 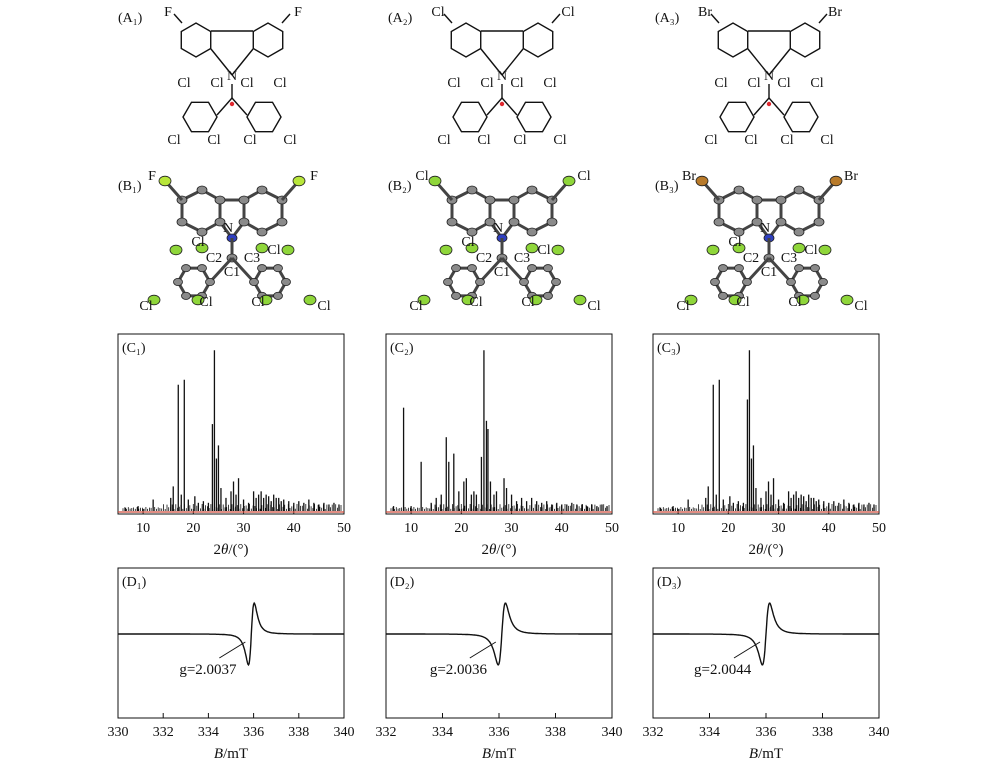 I want to click on cl-ortho-b: Cl, so click(x=279, y=83).